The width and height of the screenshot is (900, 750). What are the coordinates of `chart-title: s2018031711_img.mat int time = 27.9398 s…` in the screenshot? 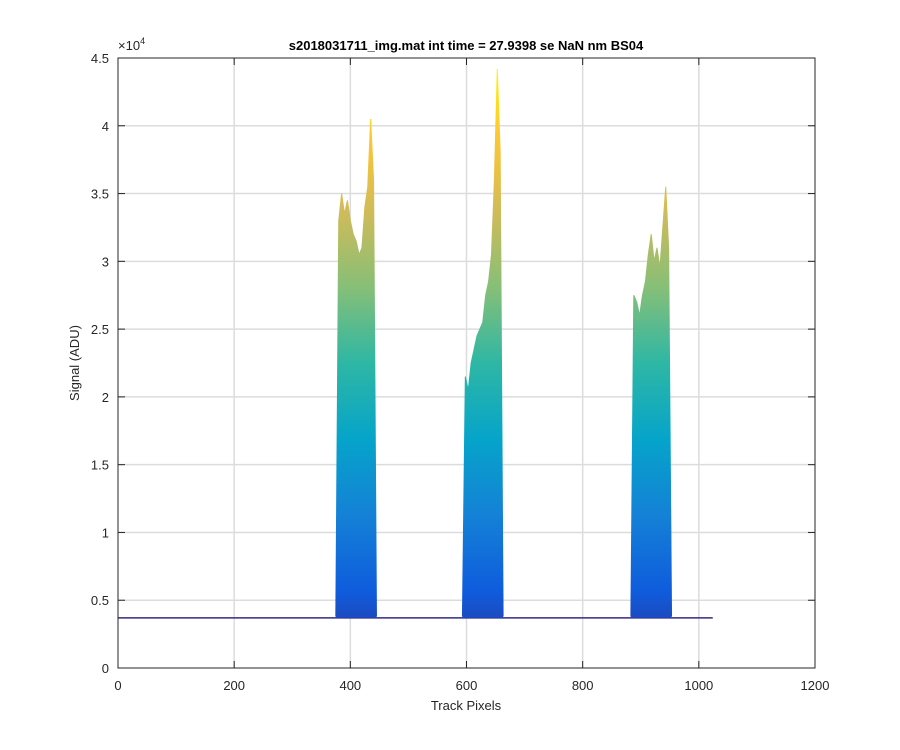 It's located at (466, 45).